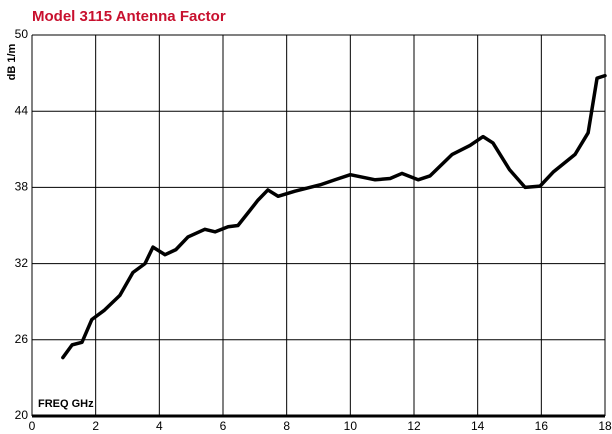 This screenshot has width=612, height=434. Describe the element at coordinates (22, 263) in the screenshot. I see `y-tick-label: 32` at that location.